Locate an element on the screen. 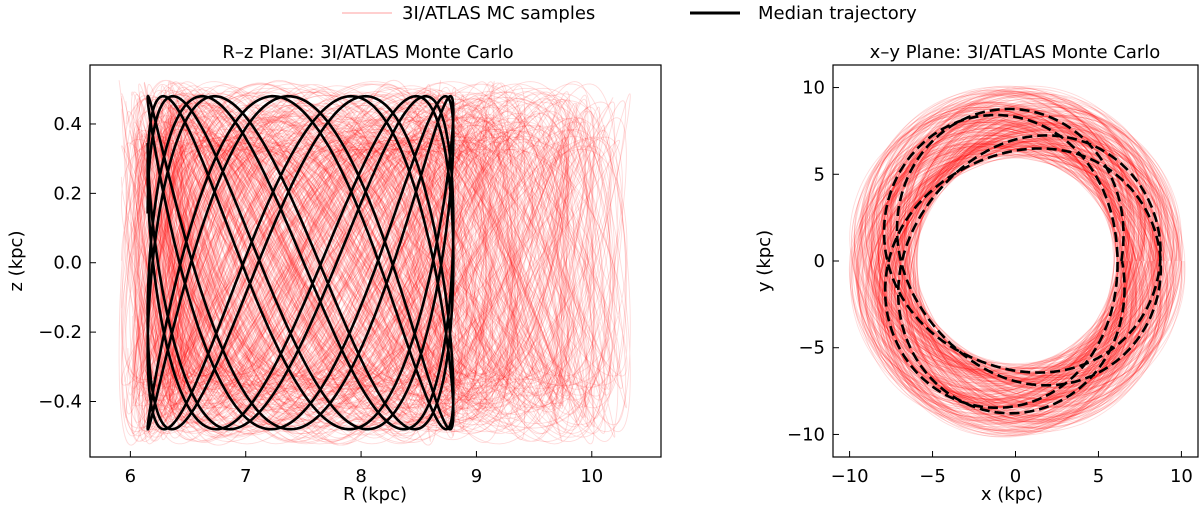 The image size is (1200, 507). rz-xtick-label: 7 is located at coordinates (245, 476).